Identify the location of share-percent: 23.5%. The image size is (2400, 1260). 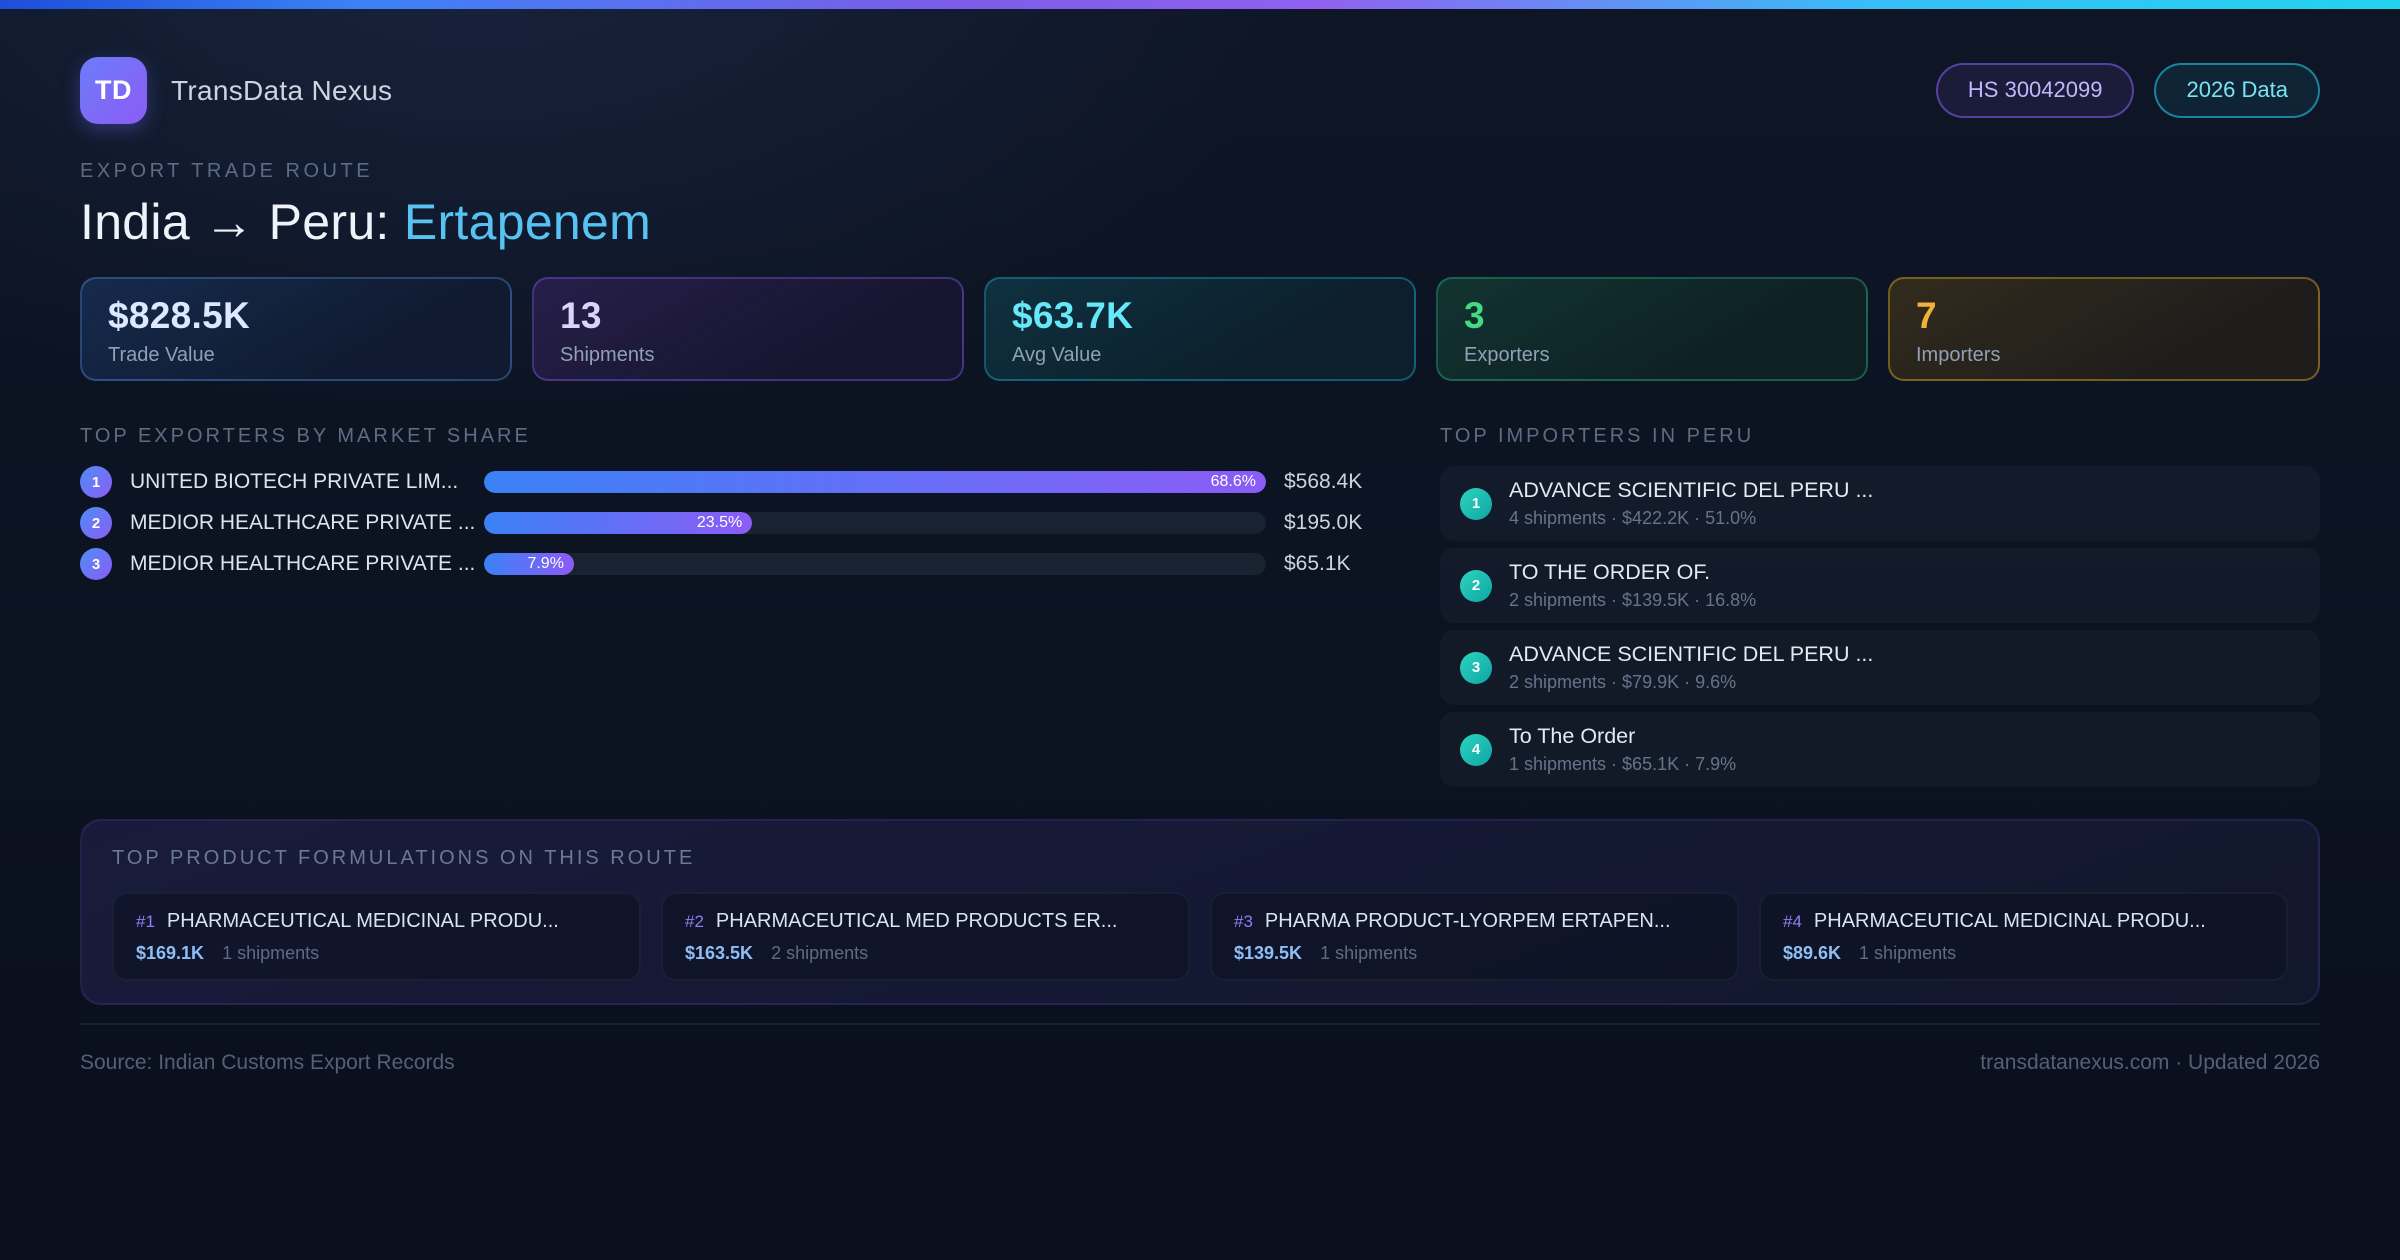
(719, 522).